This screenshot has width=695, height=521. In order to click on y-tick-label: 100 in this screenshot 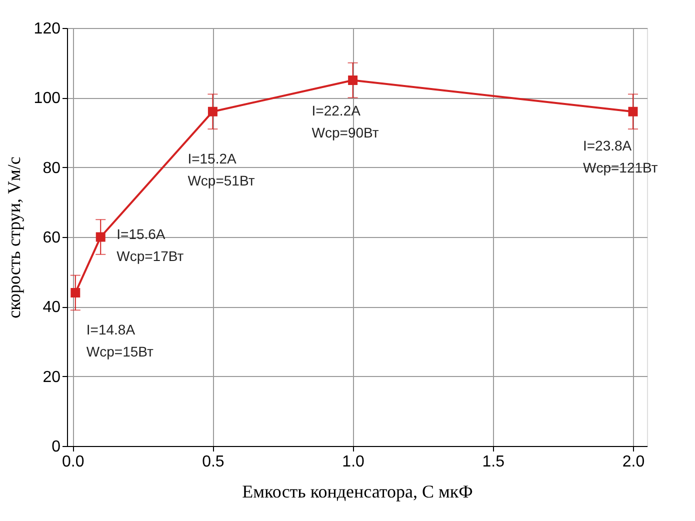, I will do `click(47, 99)`.